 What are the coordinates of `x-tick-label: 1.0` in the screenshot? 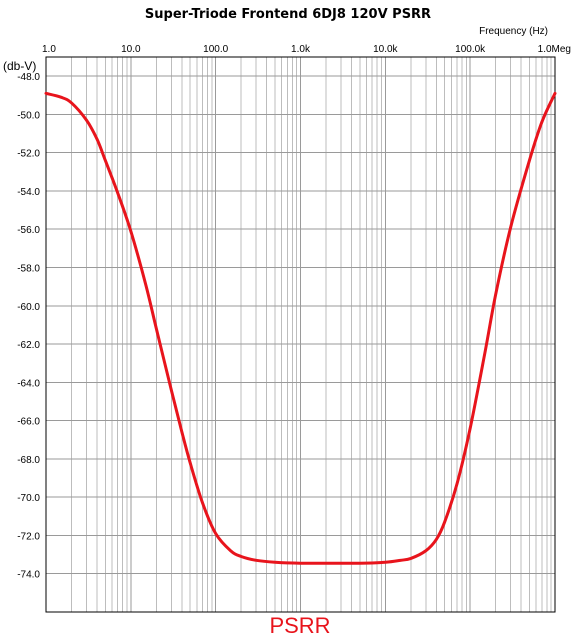 It's located at (49, 49).